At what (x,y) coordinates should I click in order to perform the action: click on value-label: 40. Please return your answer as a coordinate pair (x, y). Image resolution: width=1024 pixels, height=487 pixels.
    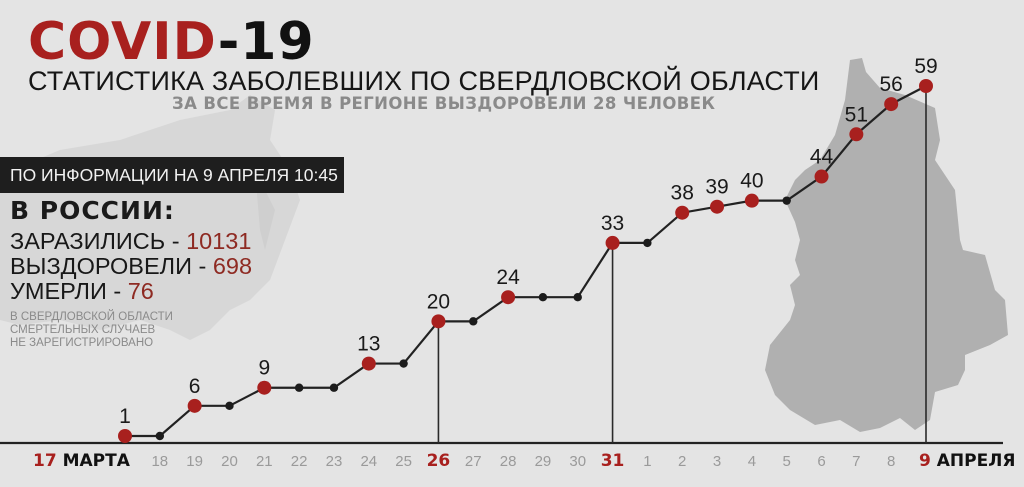
    Looking at the image, I should click on (751, 181).